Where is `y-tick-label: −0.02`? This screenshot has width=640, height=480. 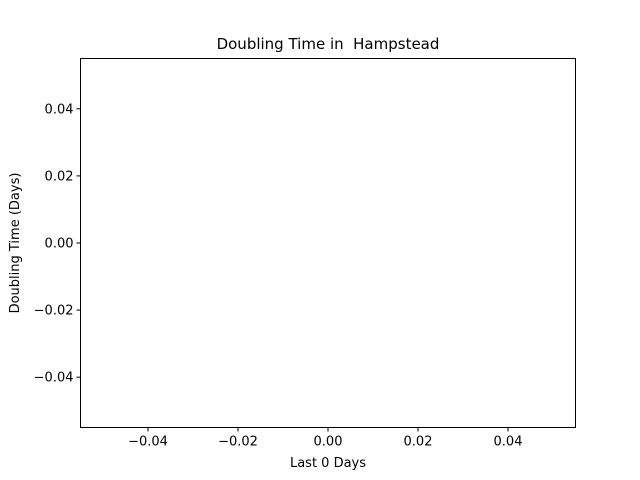 y-tick-label: −0.02 is located at coordinates (54, 311).